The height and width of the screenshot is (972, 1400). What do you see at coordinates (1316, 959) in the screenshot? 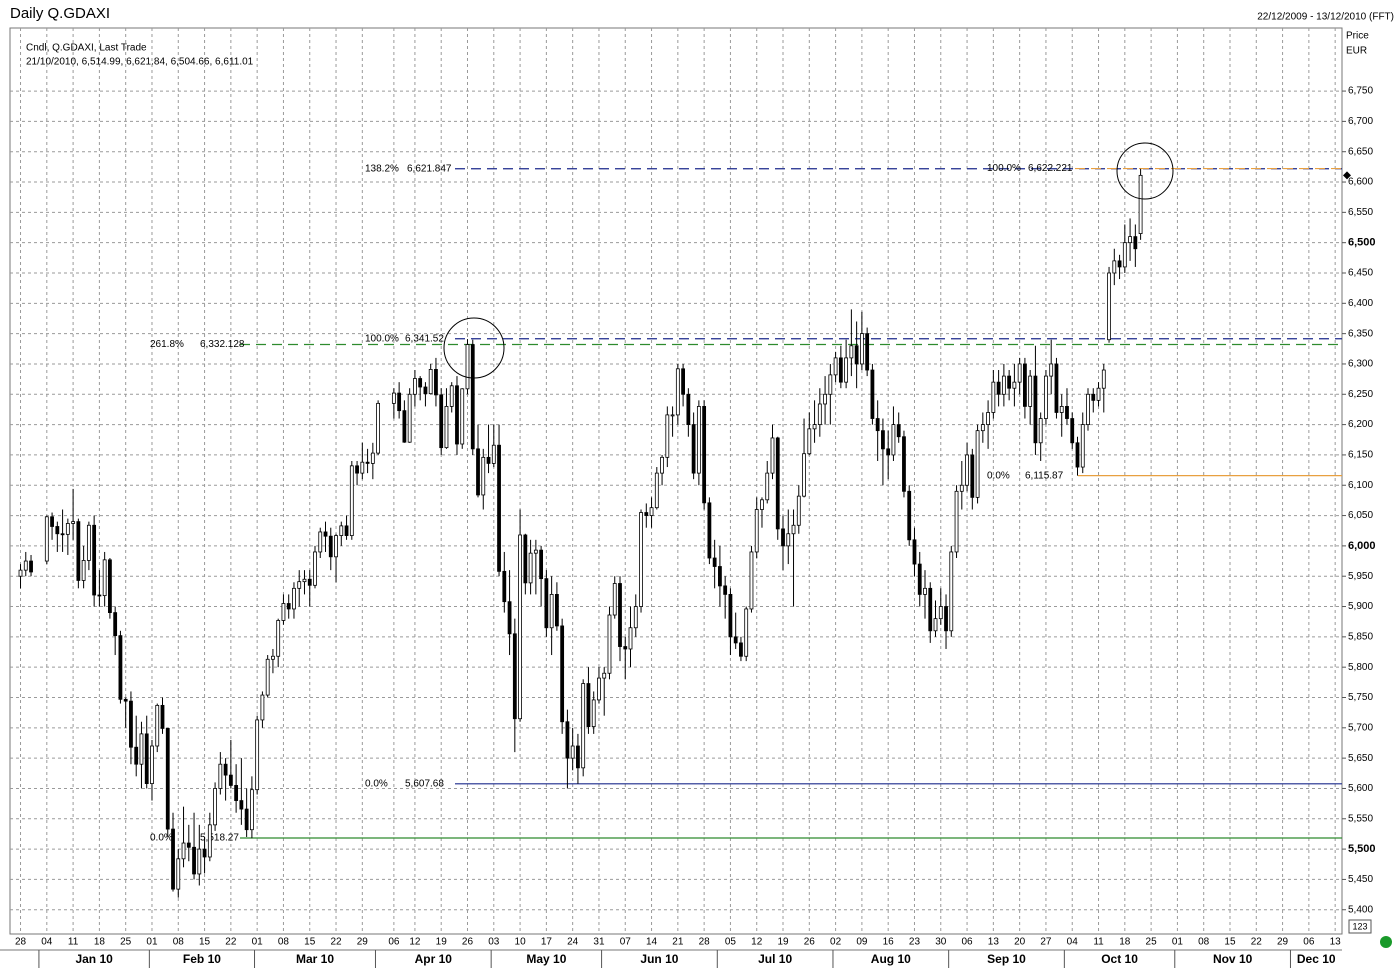
I see `month-label: Dec 10` at bounding box center [1316, 959].